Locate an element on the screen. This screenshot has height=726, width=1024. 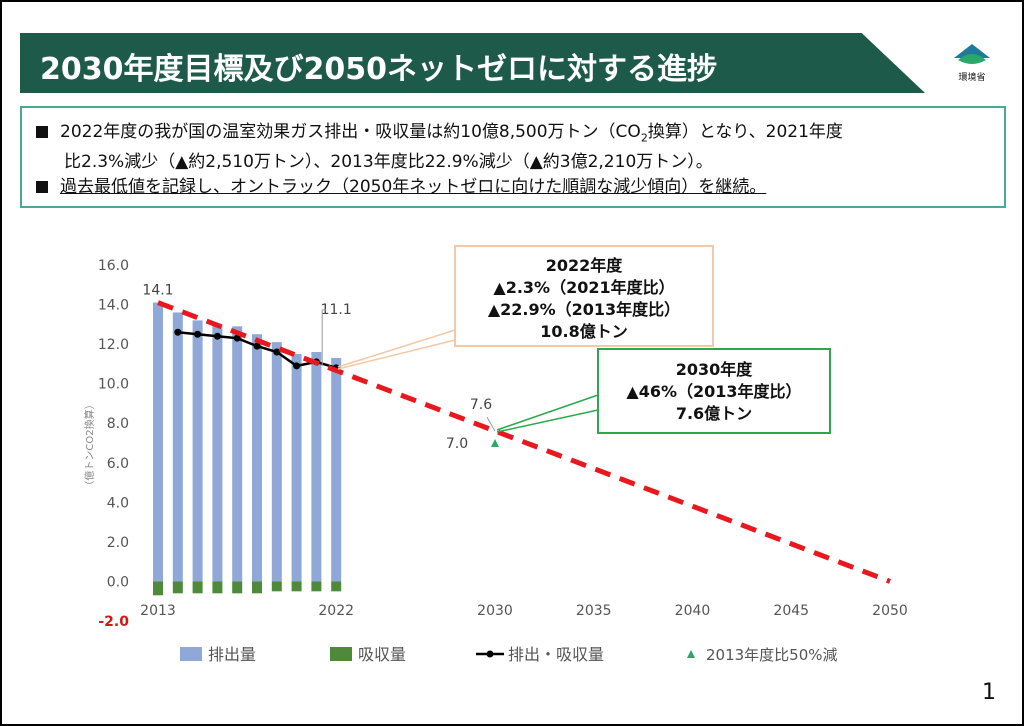
bullet-1-text-a: 2022年度の我が国の温室効果ガス排出・吸収量は約10億8,500万トン（CO is located at coordinates (350, 132).